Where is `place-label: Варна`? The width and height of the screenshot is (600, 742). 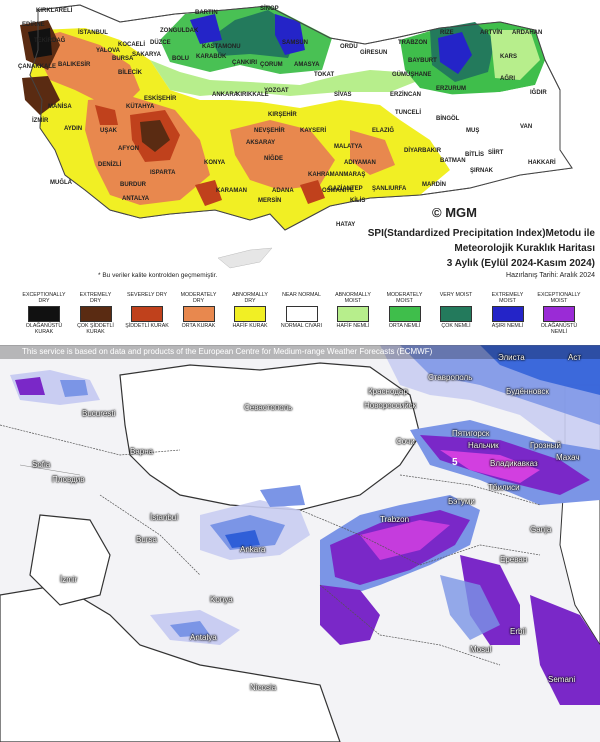
place-label: Варна is located at coordinates (142, 451).